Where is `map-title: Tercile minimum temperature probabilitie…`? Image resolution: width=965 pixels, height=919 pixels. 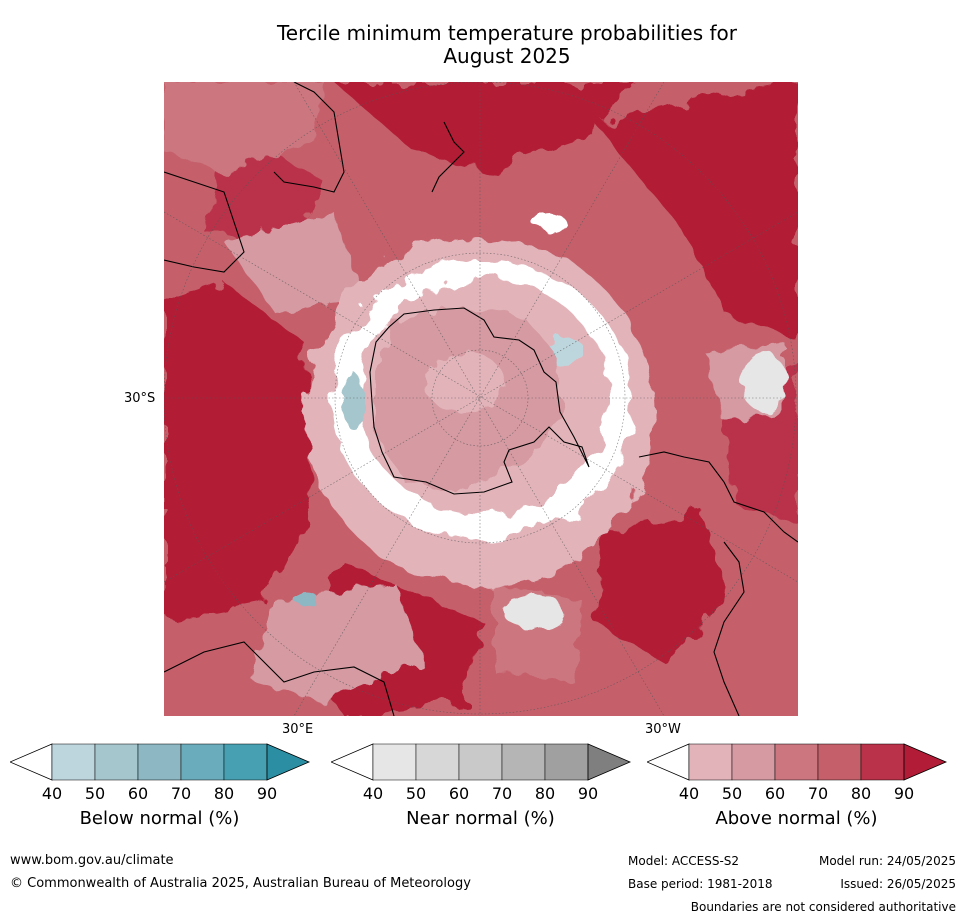 map-title: Tercile minimum temperature probabilitie… is located at coordinates (482, 45).